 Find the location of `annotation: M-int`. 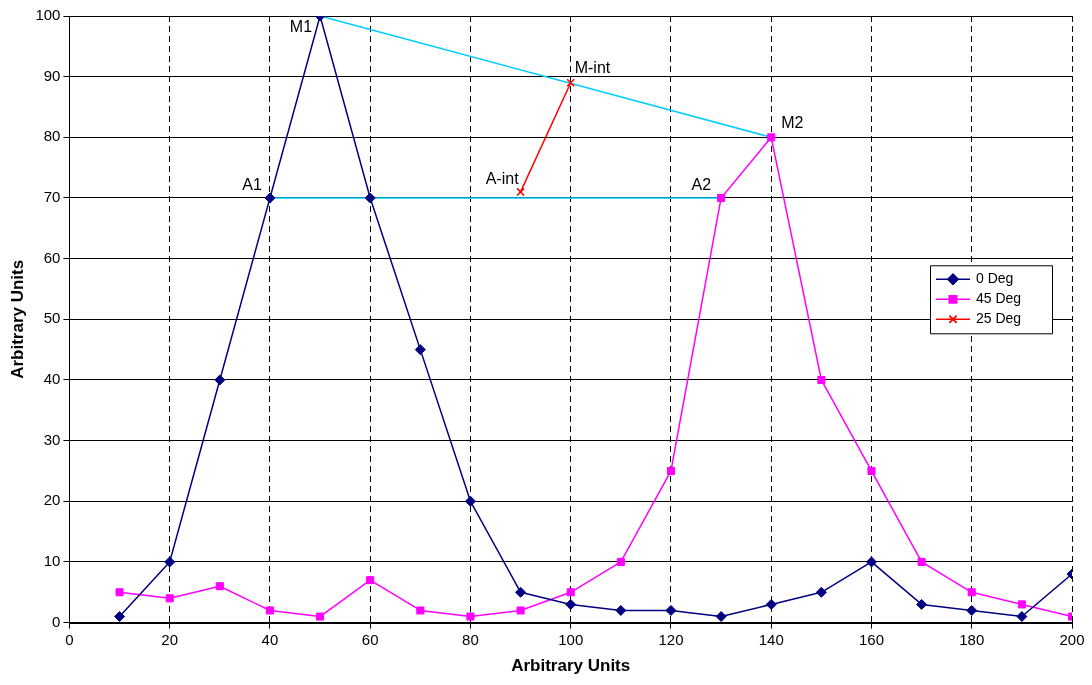

annotation: M-int is located at coordinates (592, 68).